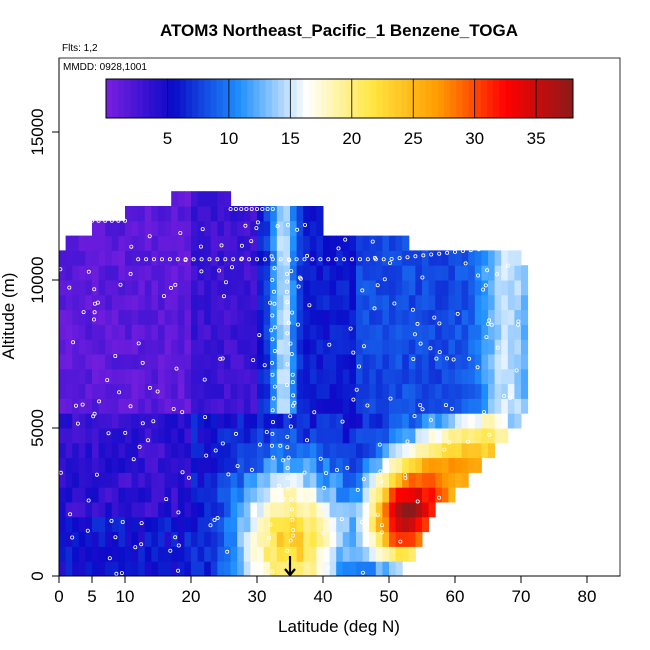 The height and width of the screenshot is (650, 650). I want to click on colorbar-swatch, so click(312, 98).